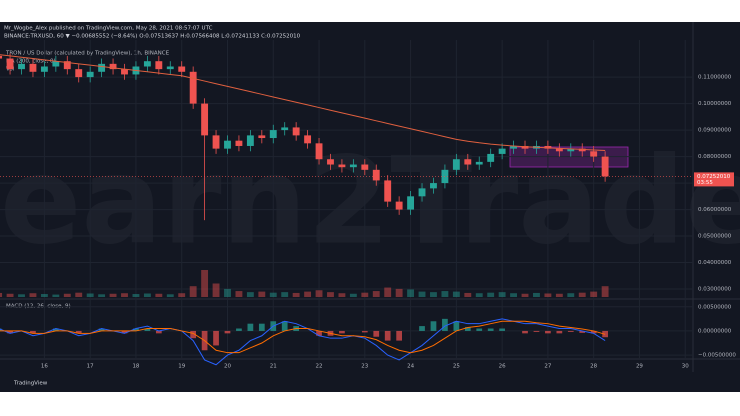  Describe the element at coordinates (90, 367) in the screenshot. I see `x-tick-label: 17` at that location.